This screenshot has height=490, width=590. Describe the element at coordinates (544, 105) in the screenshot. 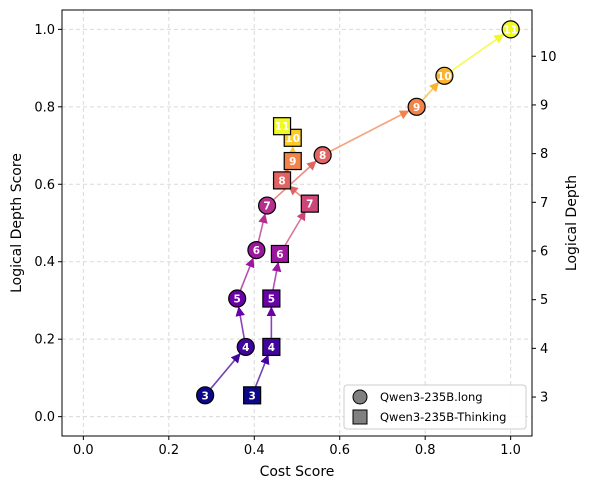

I see `y2-tick-label: 9` at that location.